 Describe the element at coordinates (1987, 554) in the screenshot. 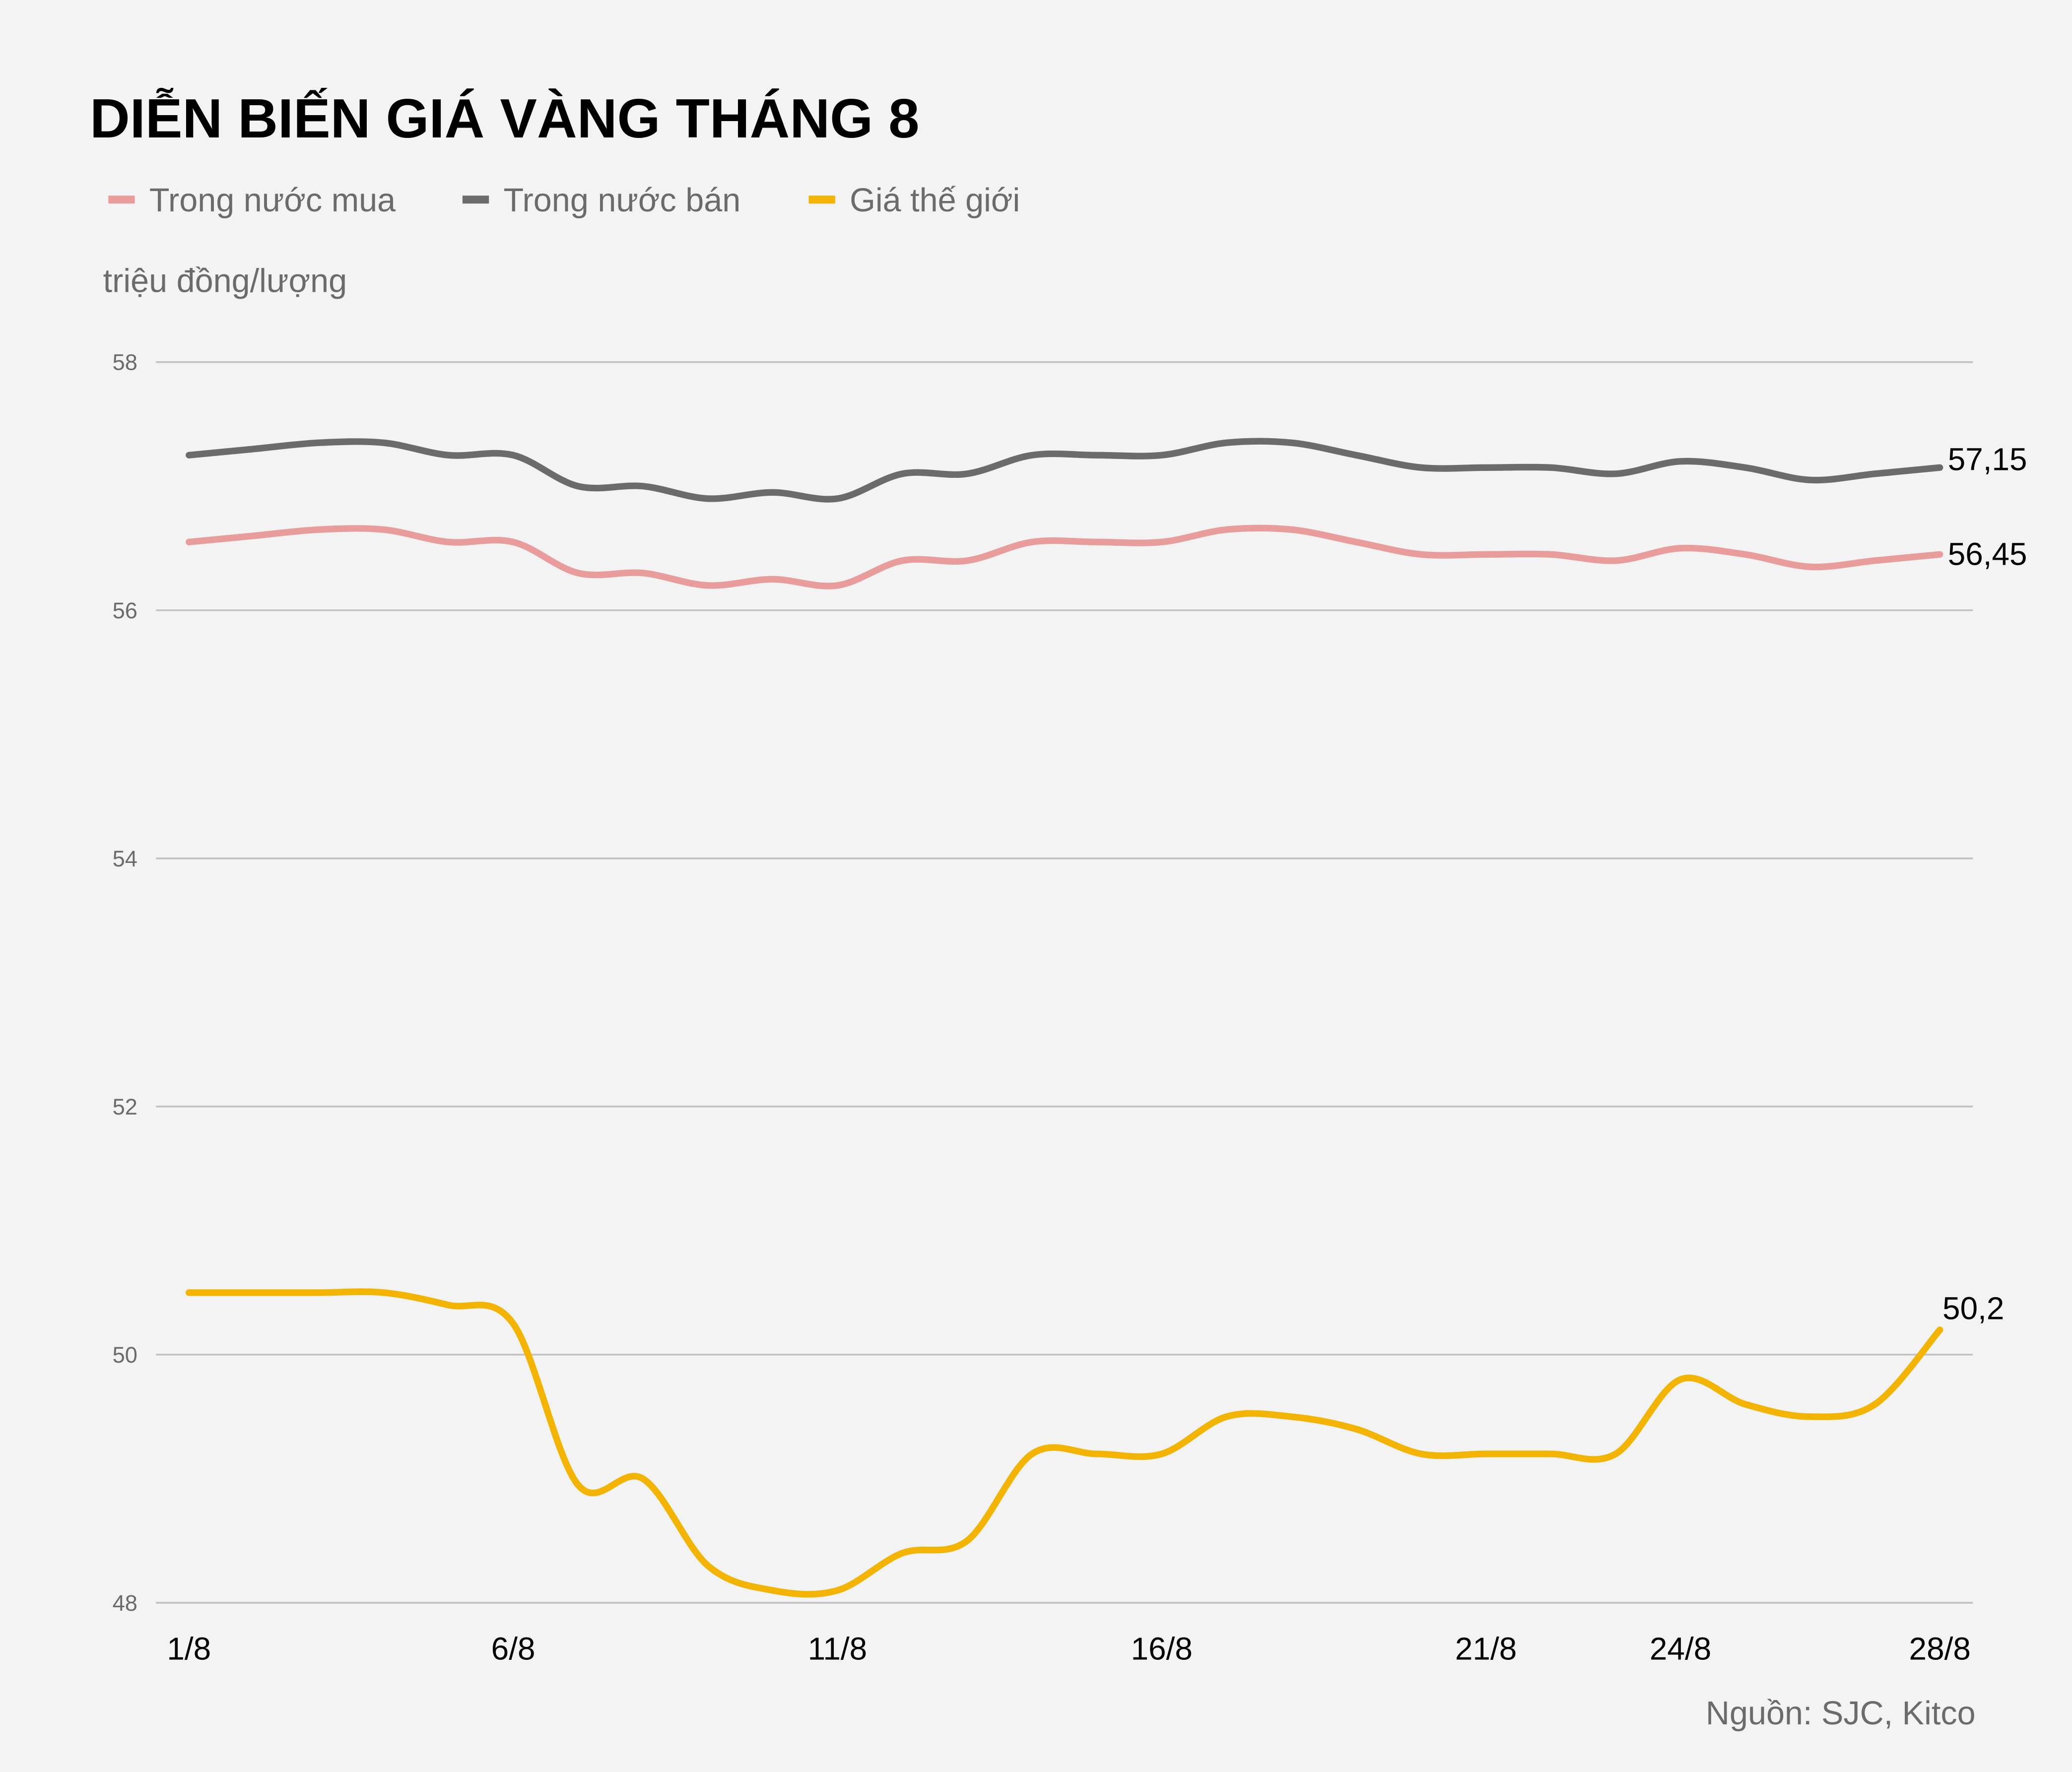

I see `end-value-label: 56,45` at that location.